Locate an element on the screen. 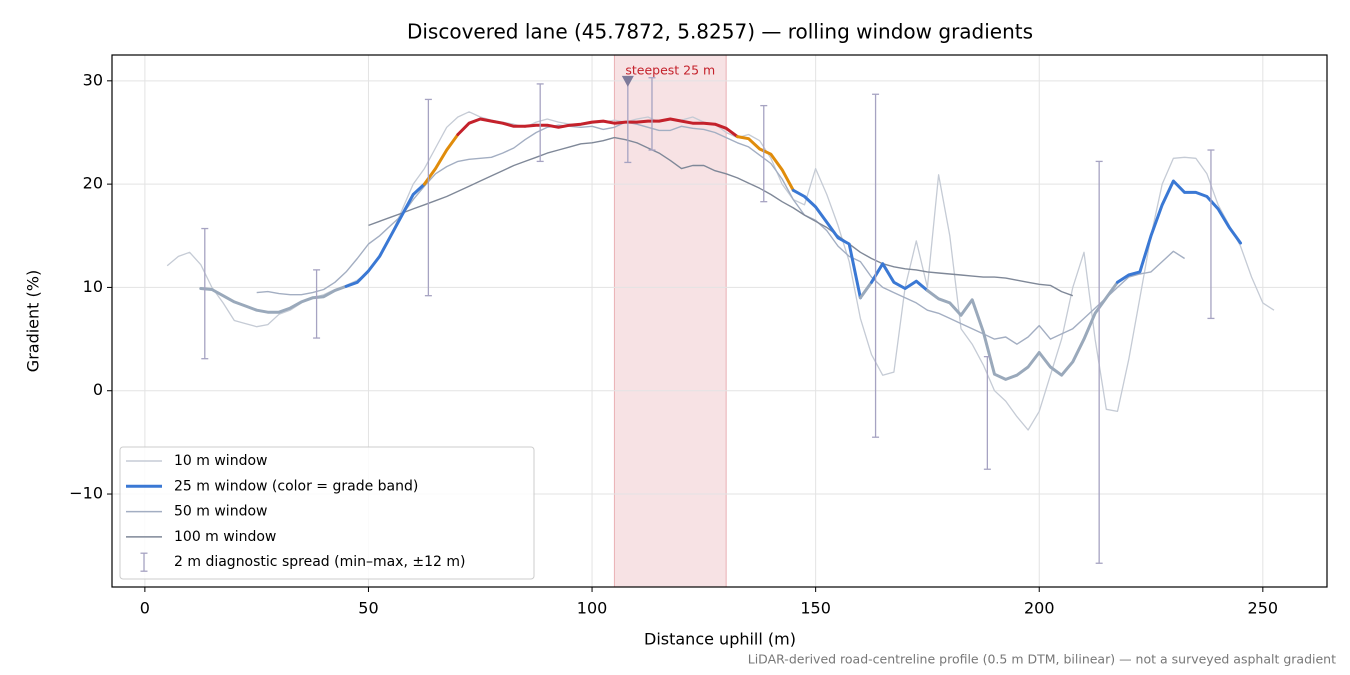 The width and height of the screenshot is (1350, 675). legend-box is located at coordinates (327, 513).